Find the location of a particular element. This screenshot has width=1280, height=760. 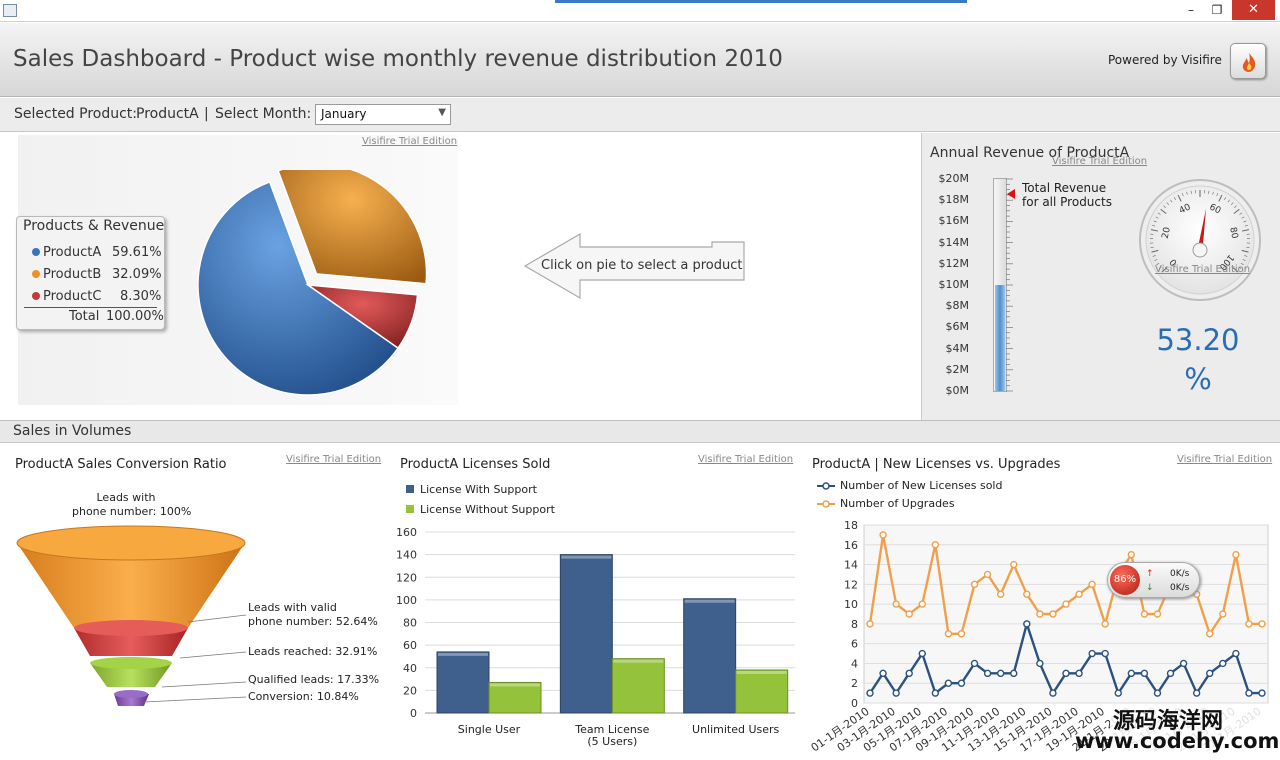

powered-by-text: Powered by Visifire is located at coordinates (1165, 60).